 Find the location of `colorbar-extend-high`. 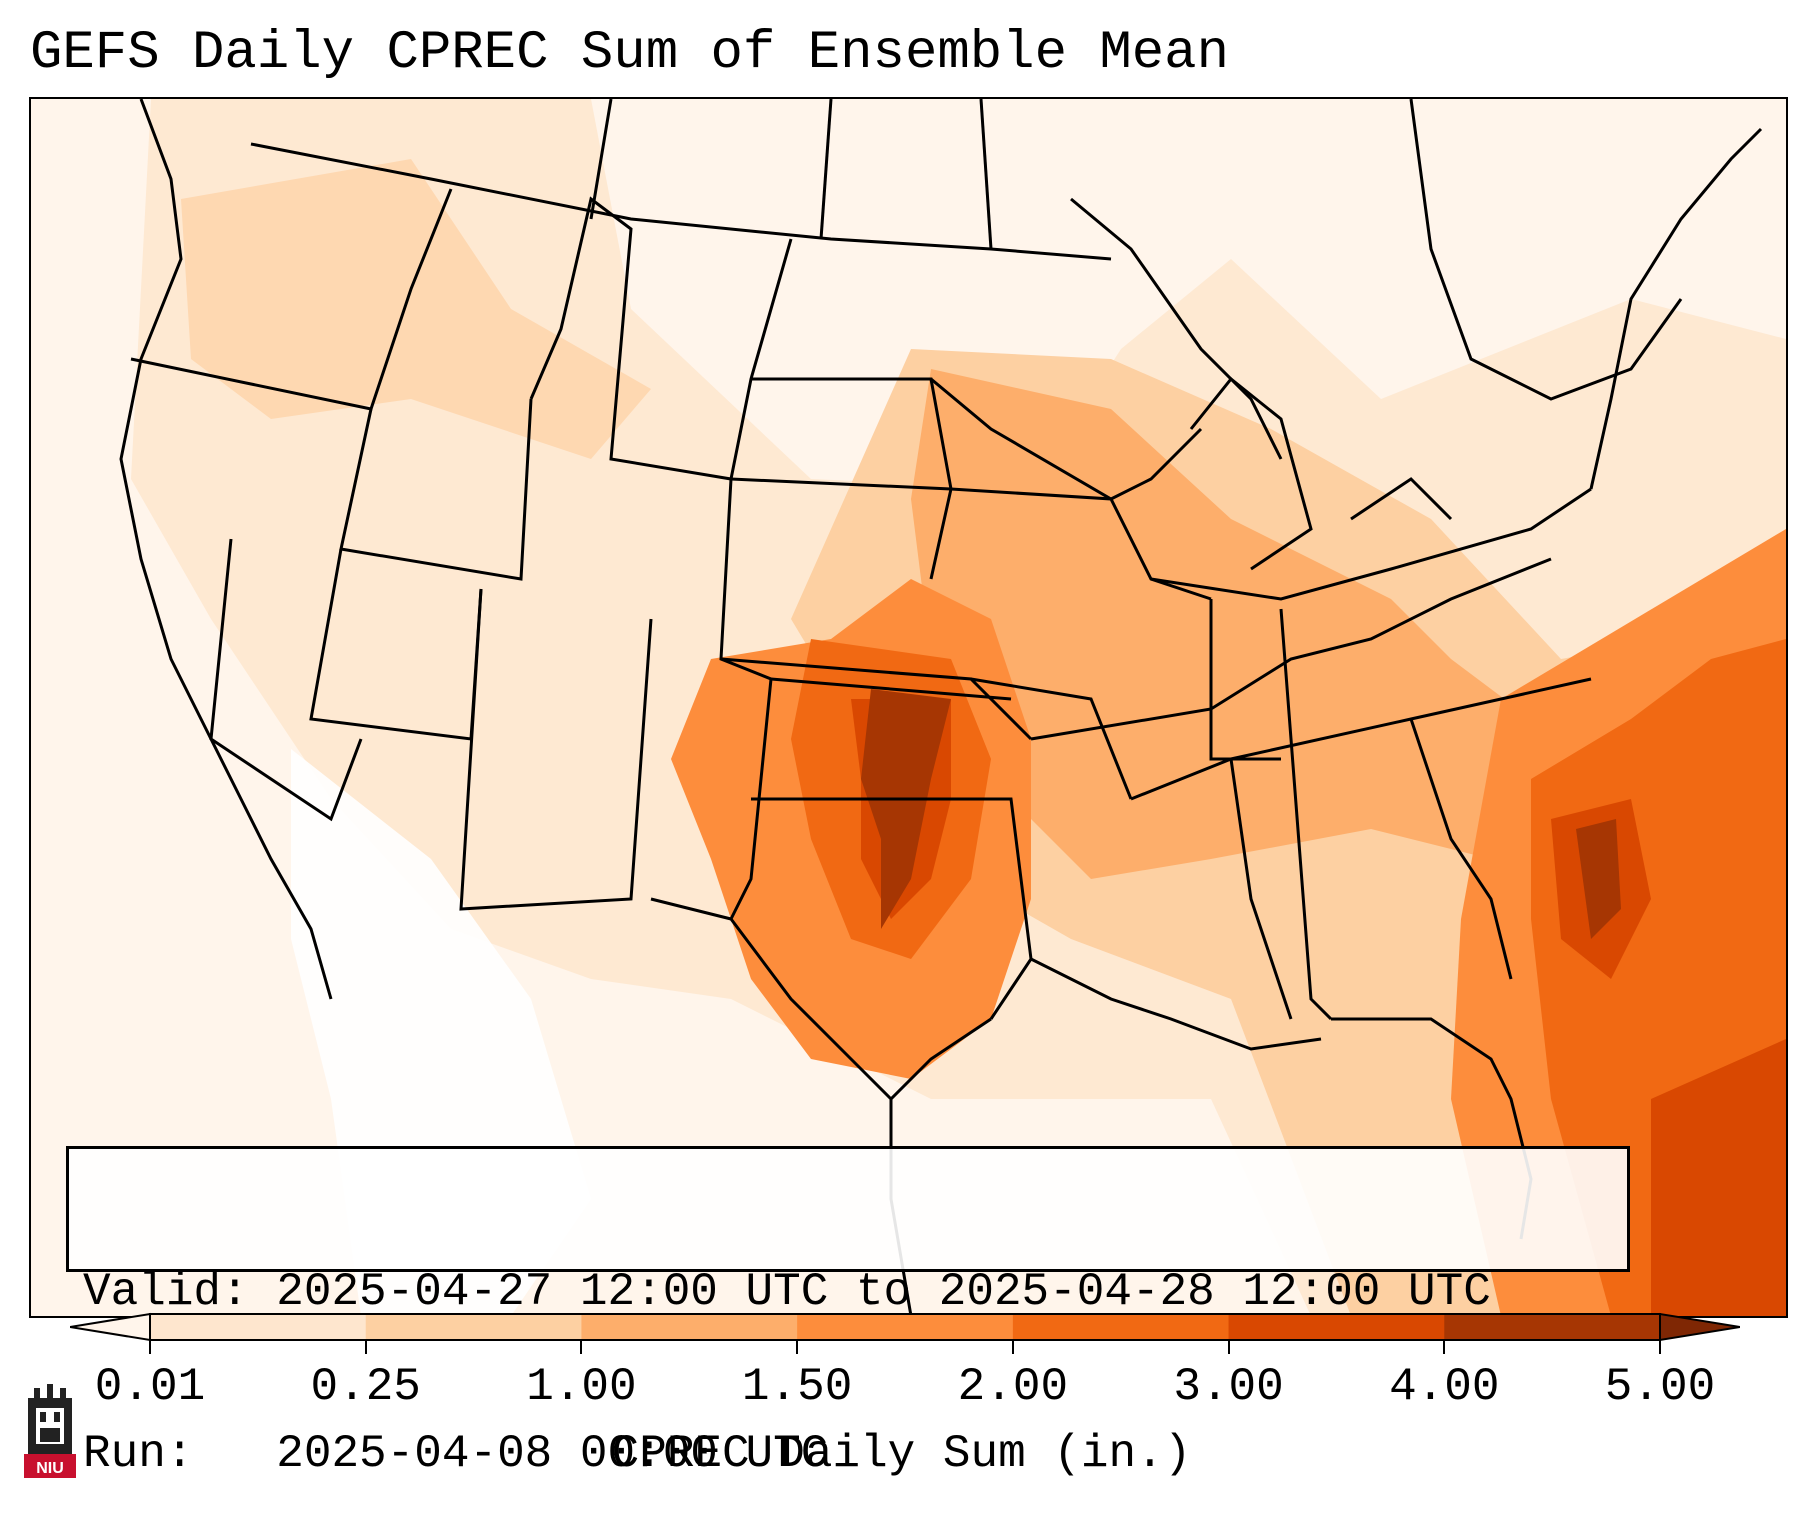

colorbar-extend-high is located at coordinates (1699, 1327).